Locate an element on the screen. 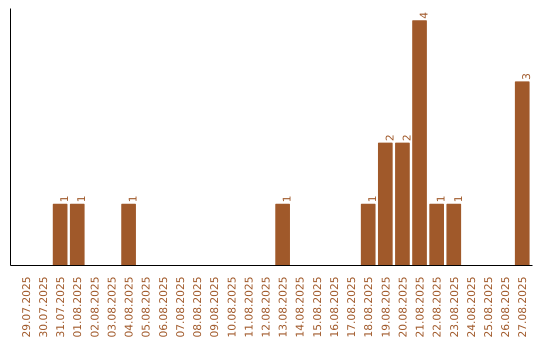 The height and width of the screenshot is (340, 540). x-tick-label: 01.08.2025 is located at coordinates (77, 307).